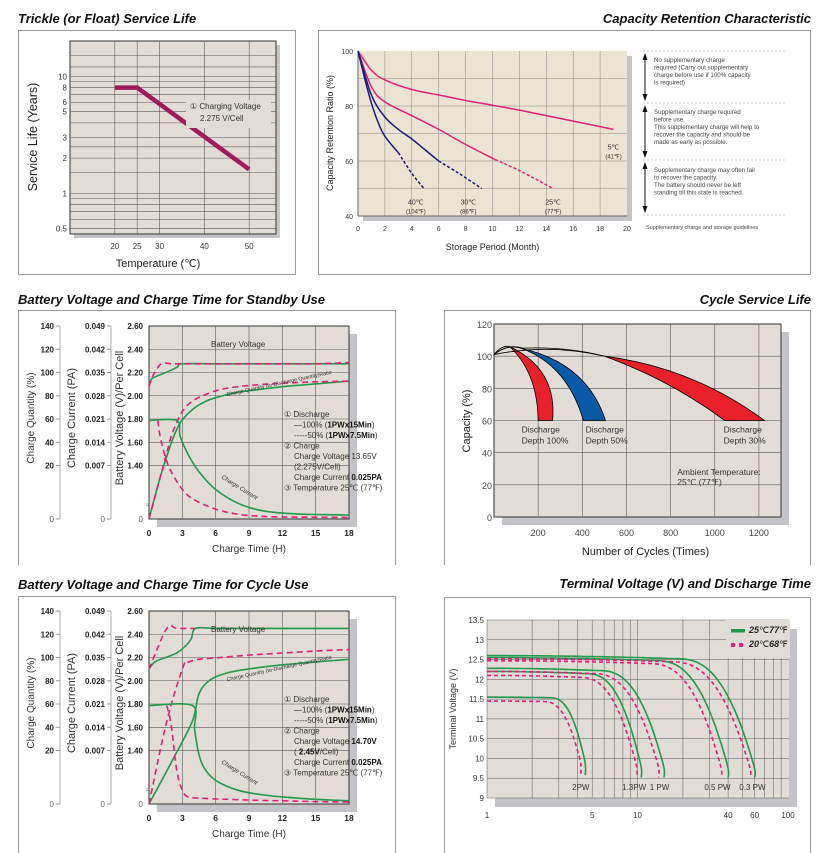  I want to click on standby-ytick-label: 40, so click(49, 442).